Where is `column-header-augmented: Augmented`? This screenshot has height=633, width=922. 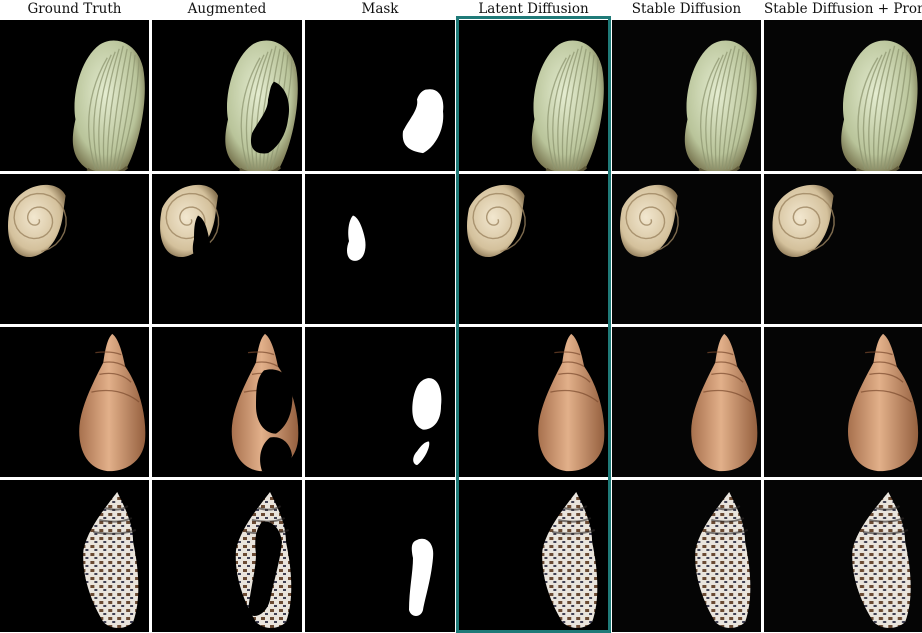
column-header-augmented: Augmented is located at coordinates (227, 9).